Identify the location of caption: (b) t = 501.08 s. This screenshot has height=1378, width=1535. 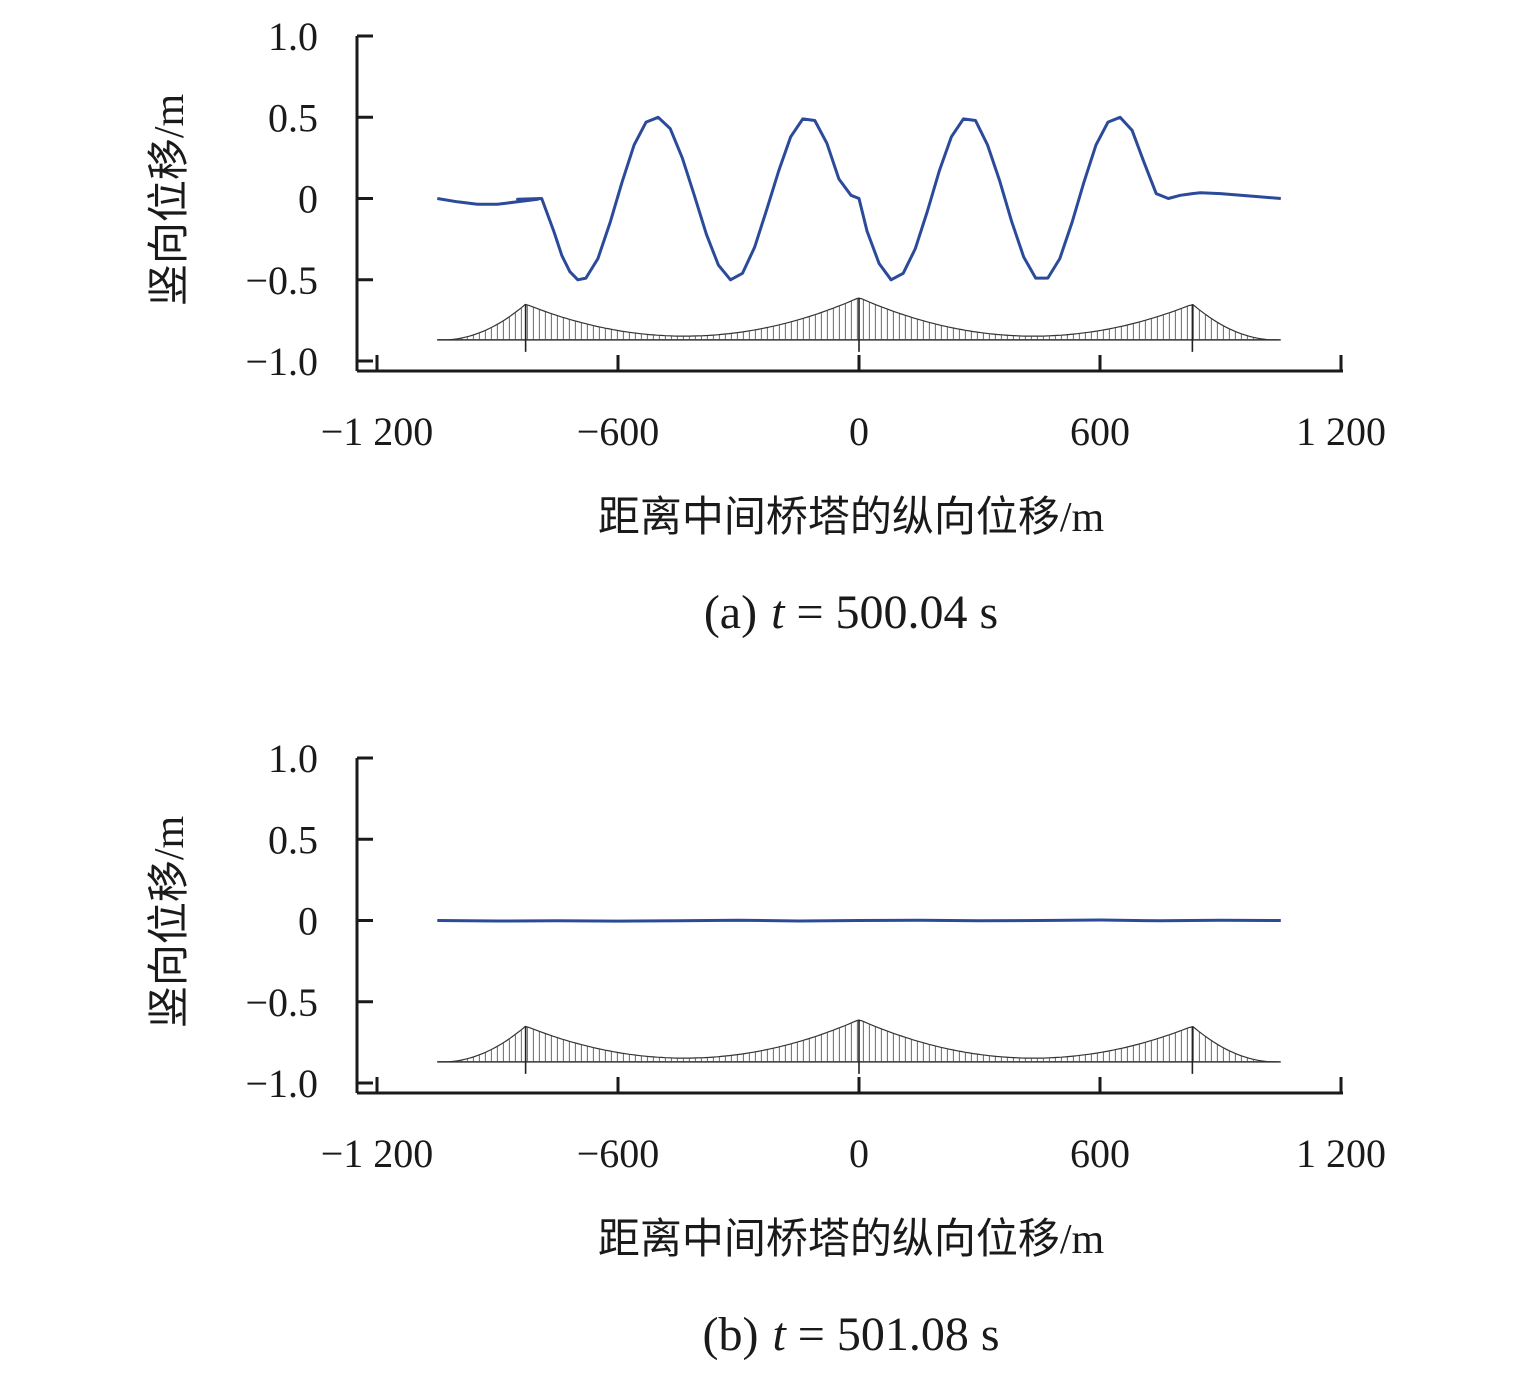
(850, 1334).